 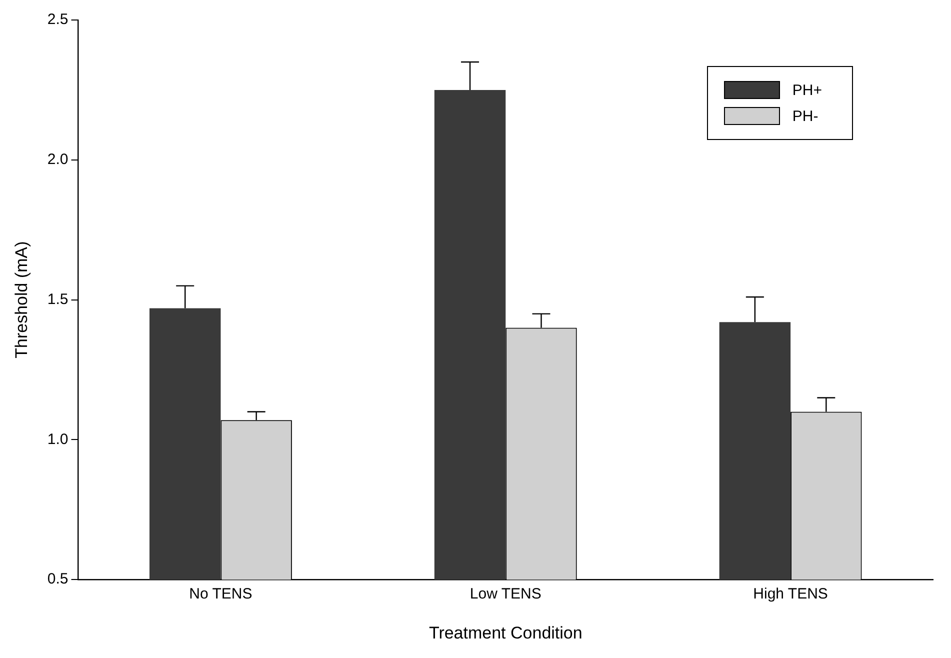 What do you see at coordinates (57, 19) in the screenshot?
I see `y-tick-label: 2.5` at bounding box center [57, 19].